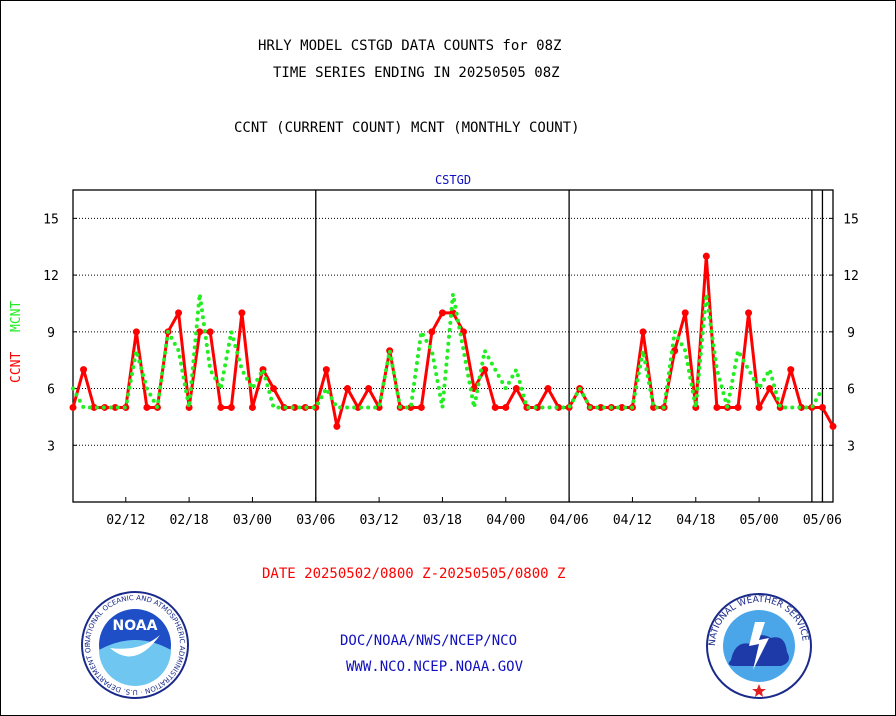 Image resolution: width=896 pixels, height=716 pixels. I want to click on ylabel-ccnt: CCNT, so click(16, 367).